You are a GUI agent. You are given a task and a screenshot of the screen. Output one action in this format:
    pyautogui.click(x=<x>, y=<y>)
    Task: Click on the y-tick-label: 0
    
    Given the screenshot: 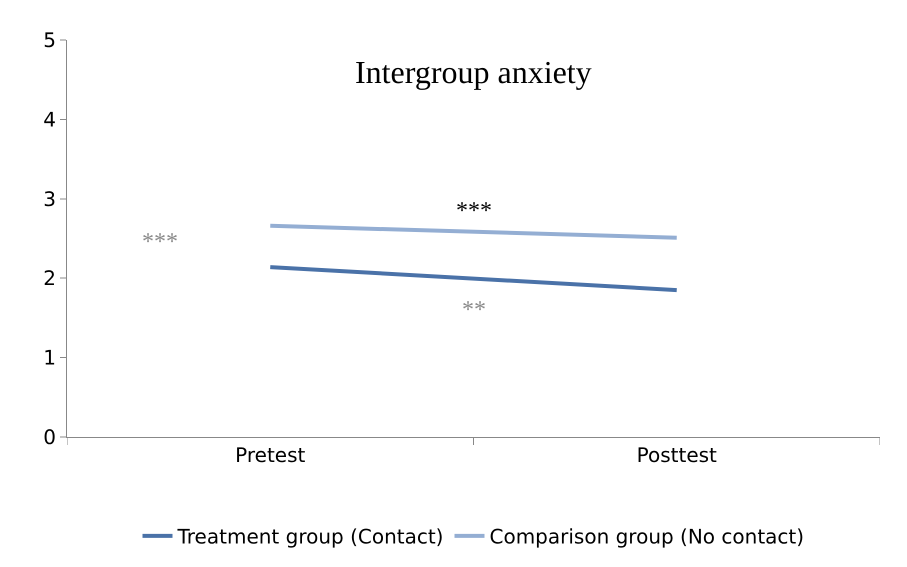 What is the action you would take?
    pyautogui.click(x=49, y=437)
    